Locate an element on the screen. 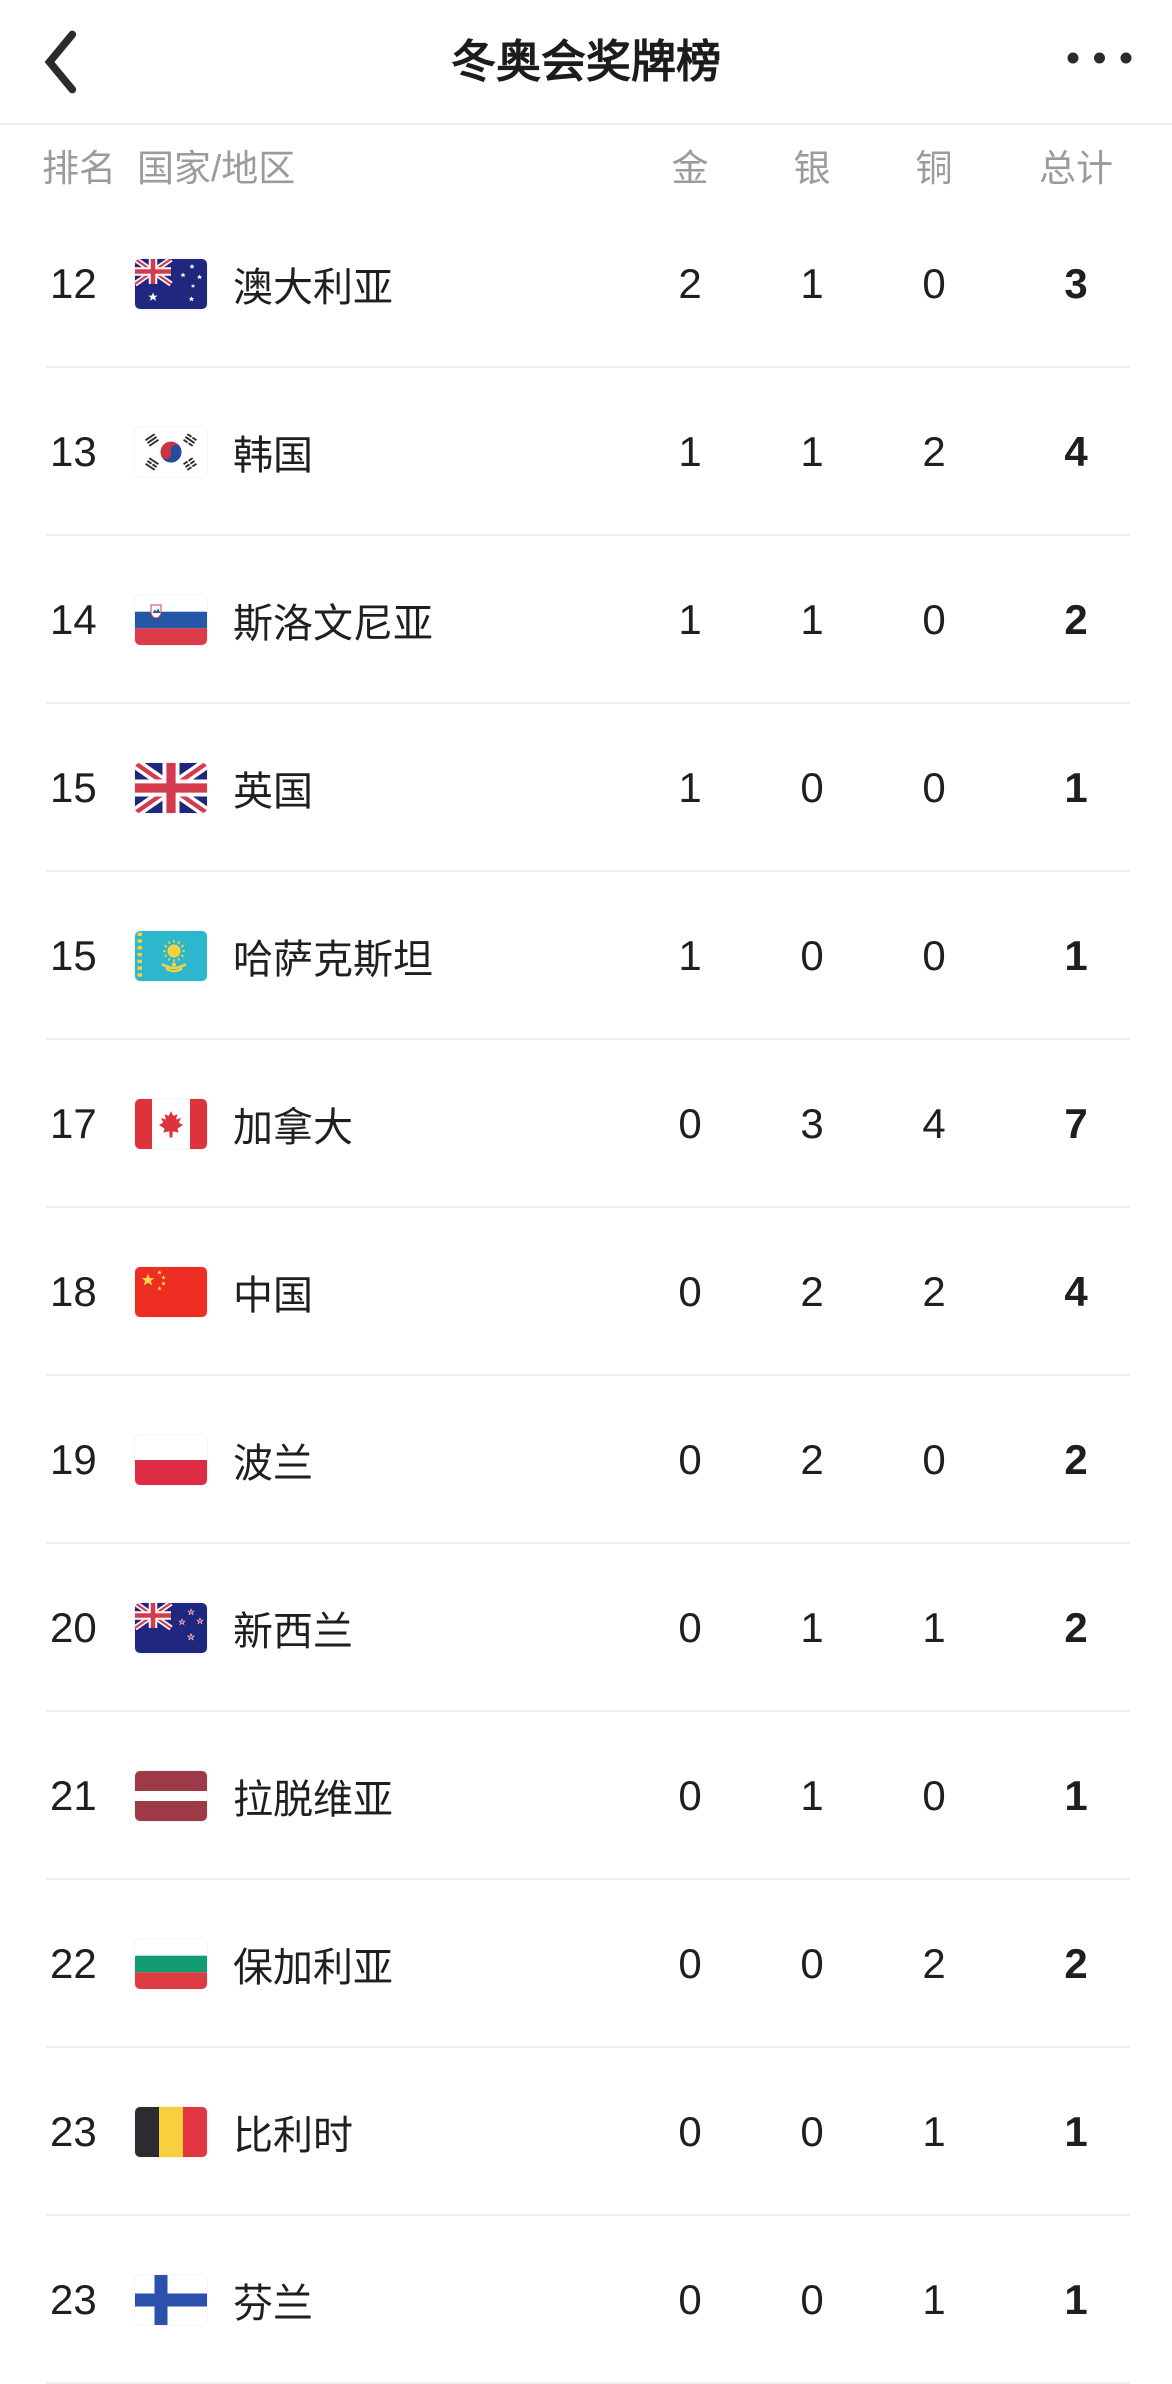 The image size is (1172, 2384). silver-count: 3 is located at coordinates (812, 1123).